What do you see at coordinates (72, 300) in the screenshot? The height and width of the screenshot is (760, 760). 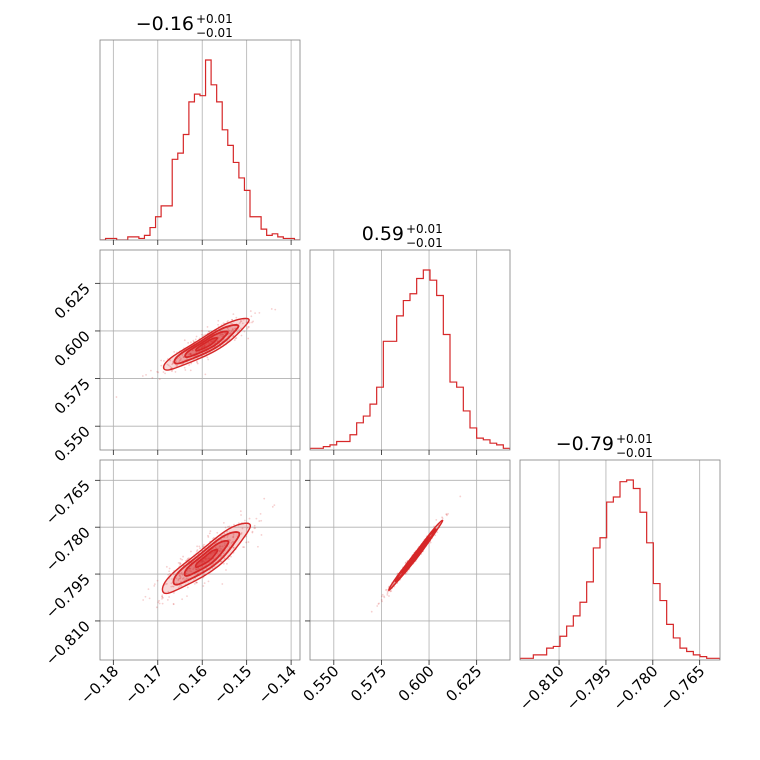 I see `yticklabel-1-3: 0.625` at bounding box center [72, 300].